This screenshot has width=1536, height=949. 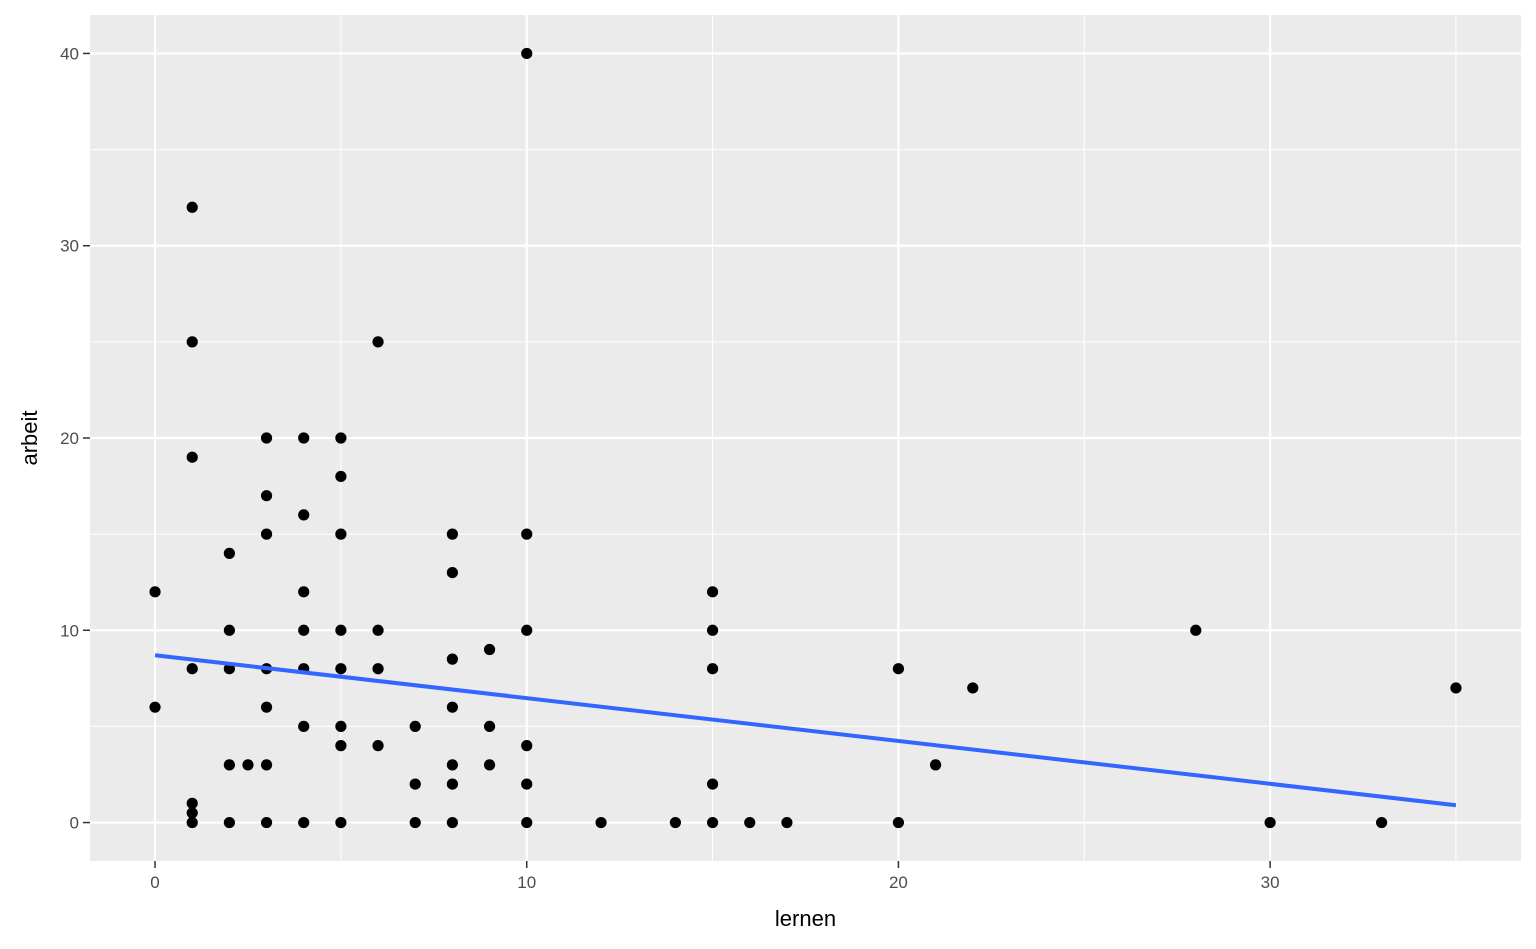 I want to click on y-tick-label: 10, so click(x=69, y=630).